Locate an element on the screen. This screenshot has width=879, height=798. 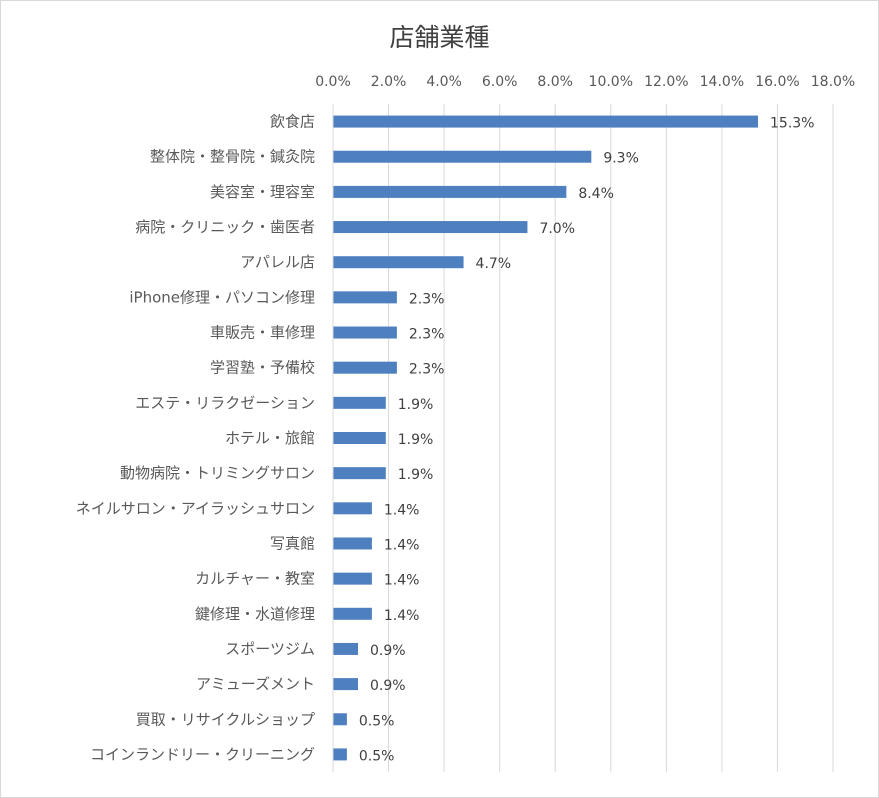
category-label: アパレル店 is located at coordinates (277, 262).